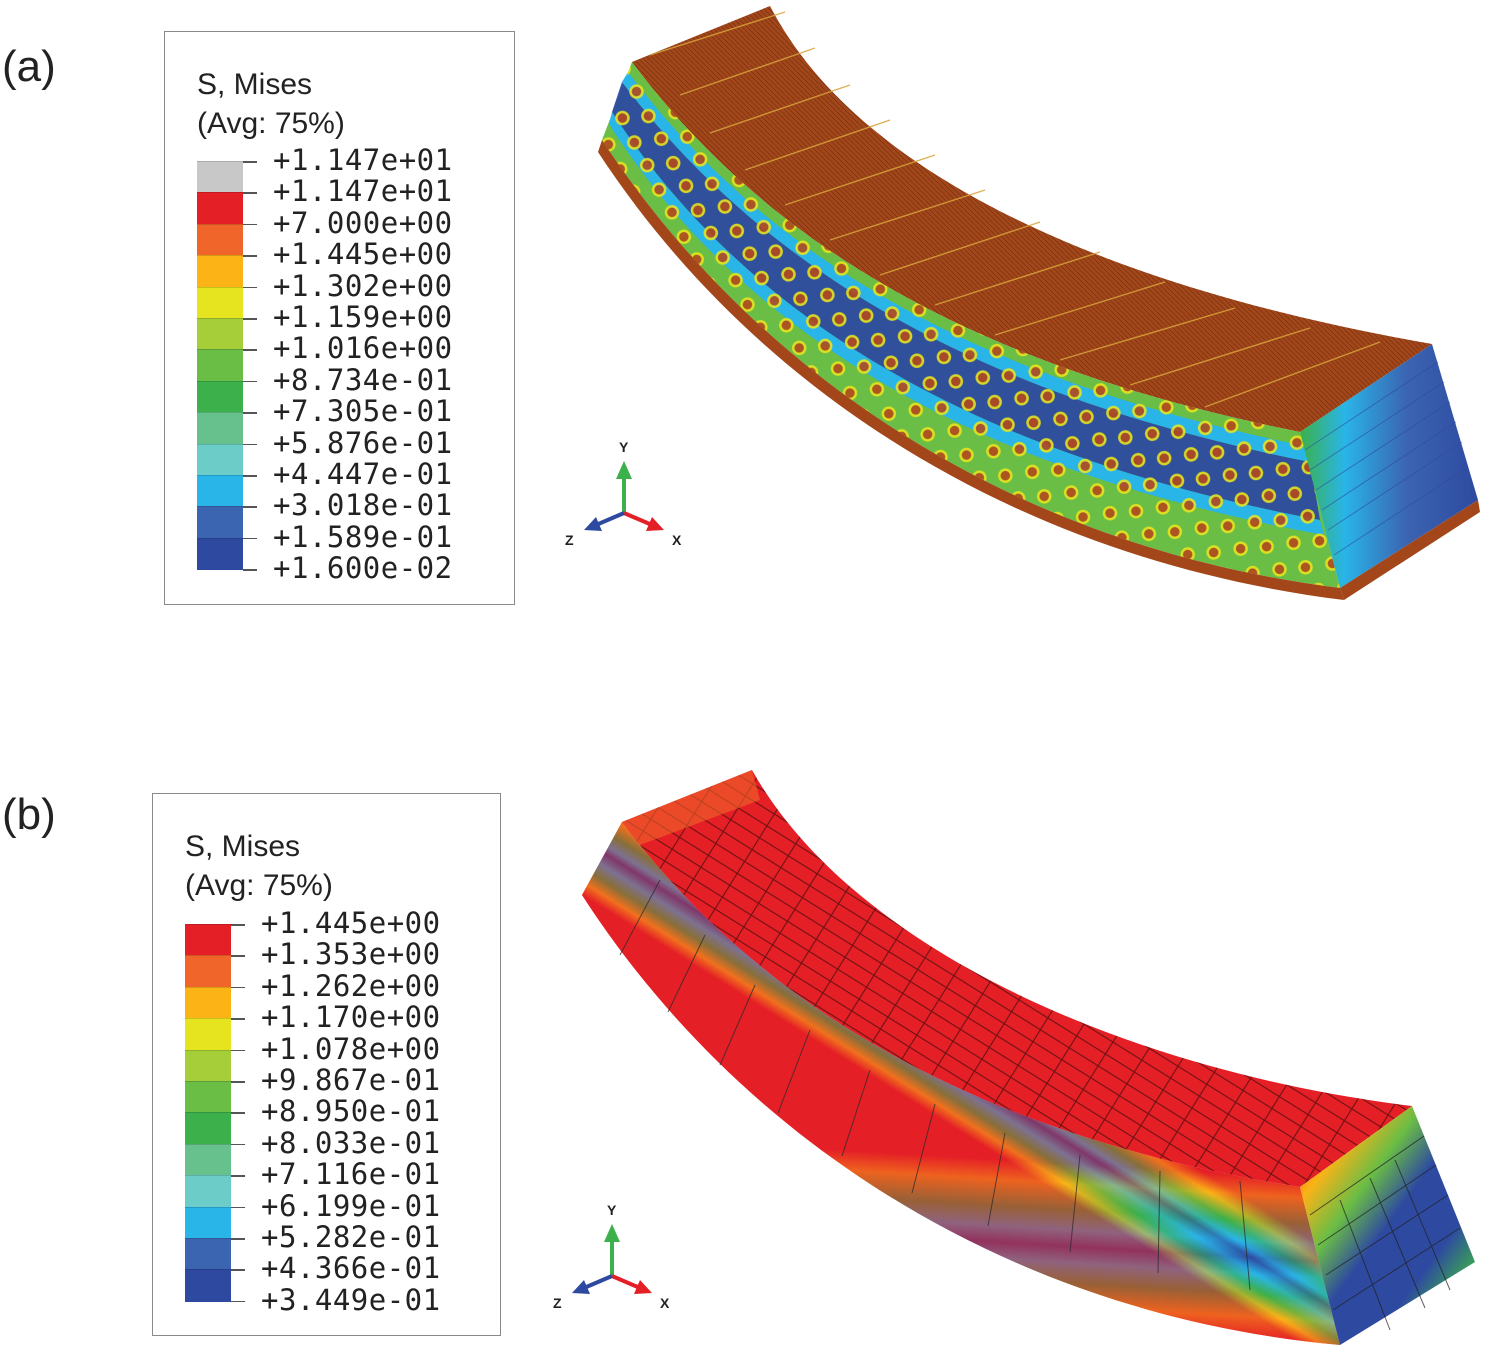 Image resolution: width=1500 pixels, height=1357 pixels. What do you see at coordinates (351, 1205) in the screenshot?
I see `legend-value: +6.199e-01` at bounding box center [351, 1205].